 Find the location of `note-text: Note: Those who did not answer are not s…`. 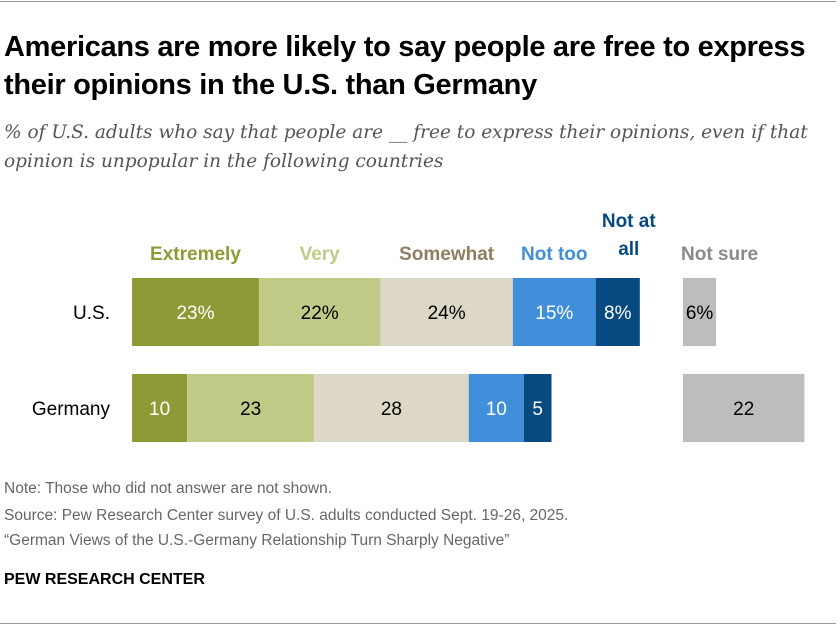

note-text: Note: Those who did not answer are not s… is located at coordinates (168, 488).